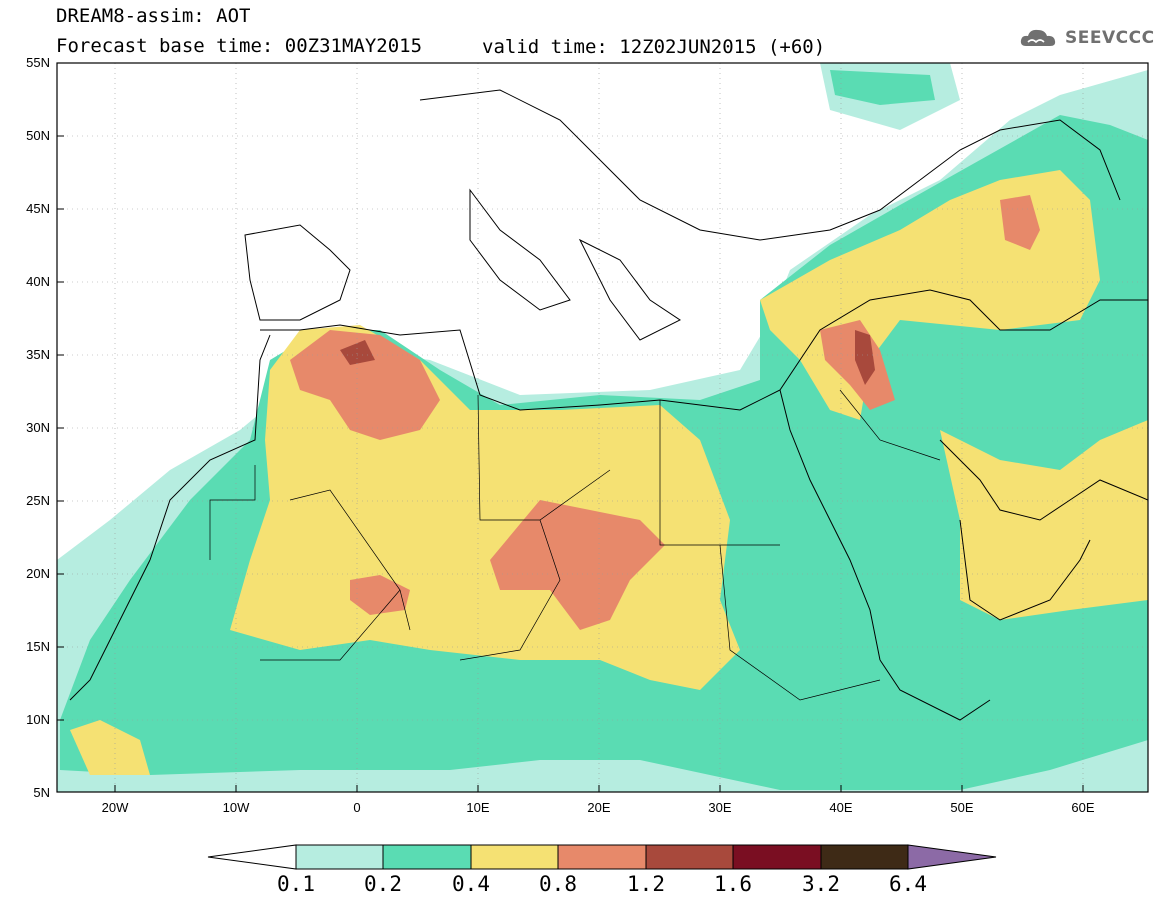  I want to click on lon-label-0: 0, so click(357, 807).